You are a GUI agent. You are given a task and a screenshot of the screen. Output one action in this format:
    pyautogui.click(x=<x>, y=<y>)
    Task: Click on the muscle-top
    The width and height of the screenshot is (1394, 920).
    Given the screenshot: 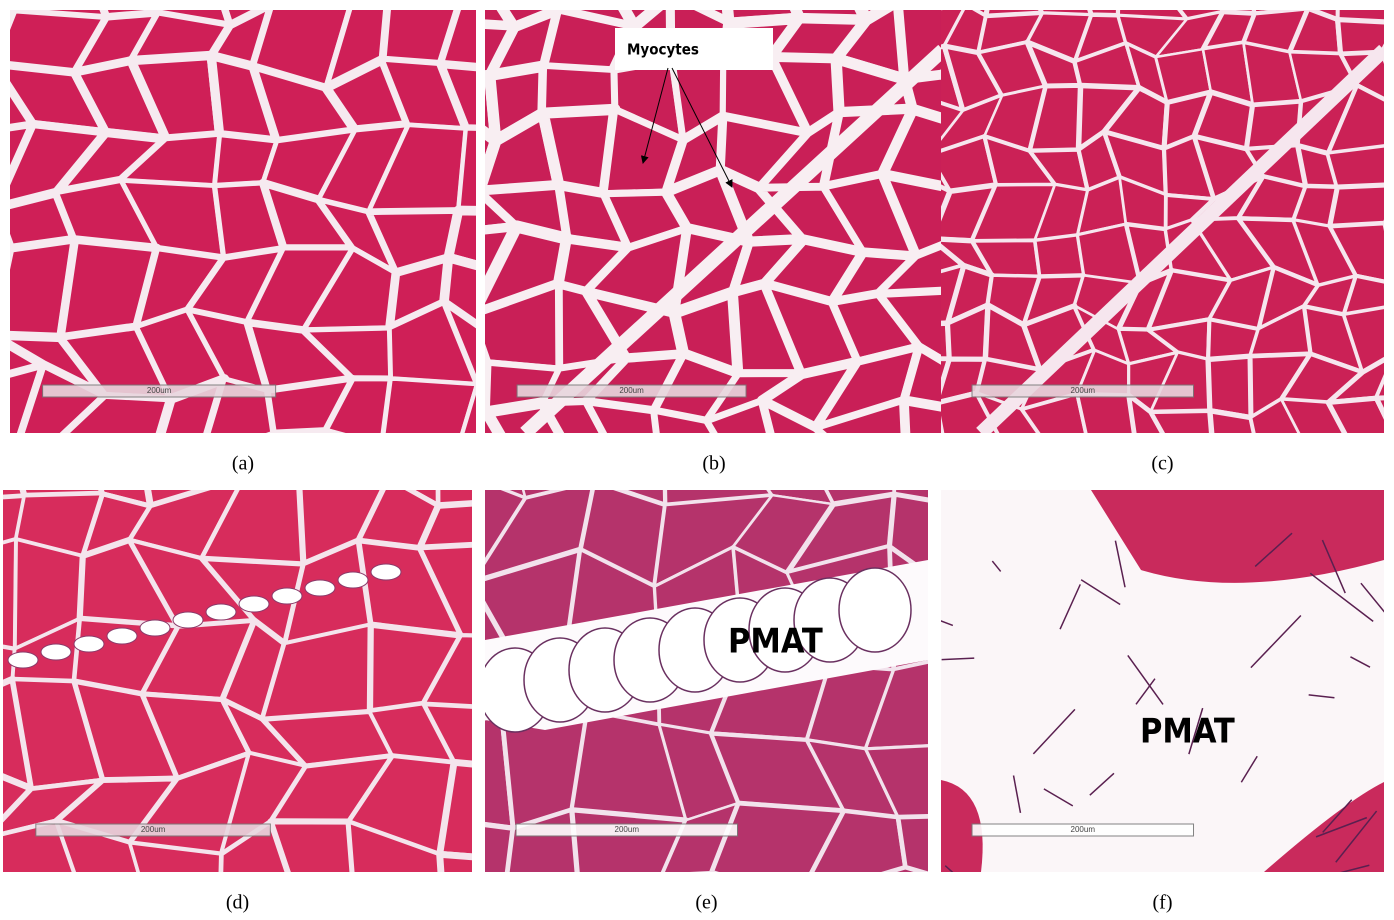 What is the action you would take?
    pyautogui.click(x=1237, y=536)
    